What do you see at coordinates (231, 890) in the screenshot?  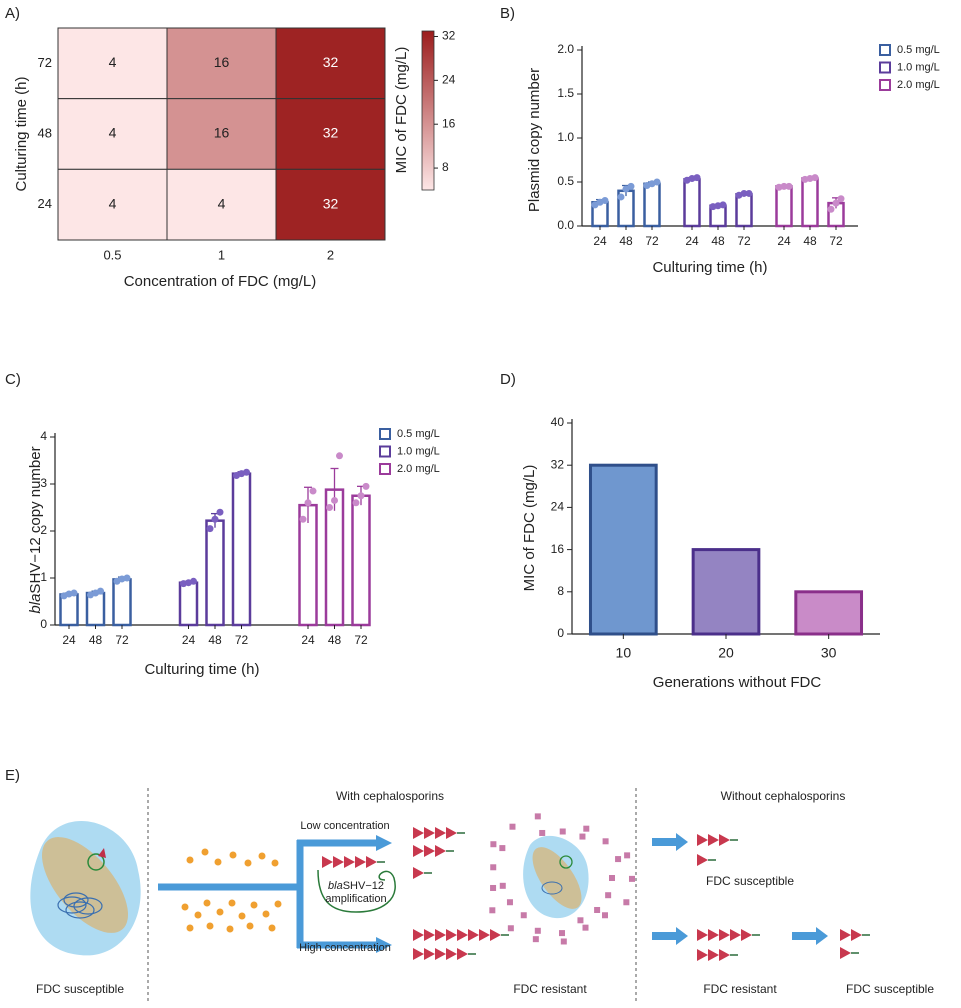 I see `antibiotic-dots` at bounding box center [231, 890].